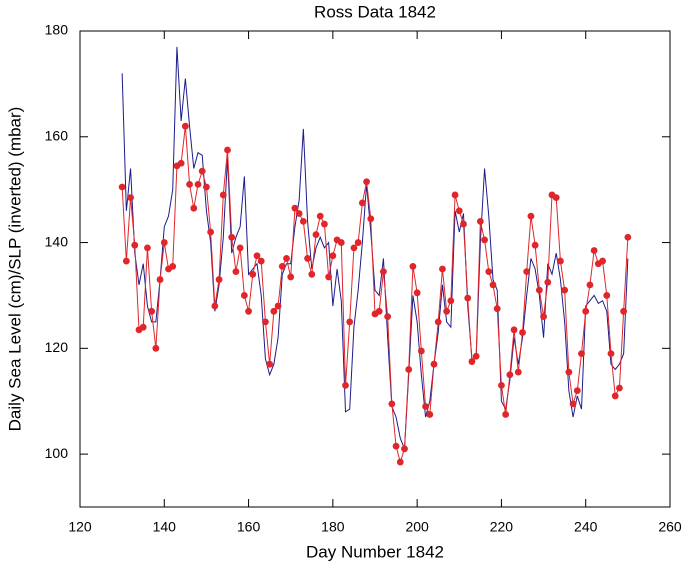 The width and height of the screenshot is (685, 568). Describe the element at coordinates (57, 30) in the screenshot. I see `y-tick-label: 180` at that location.